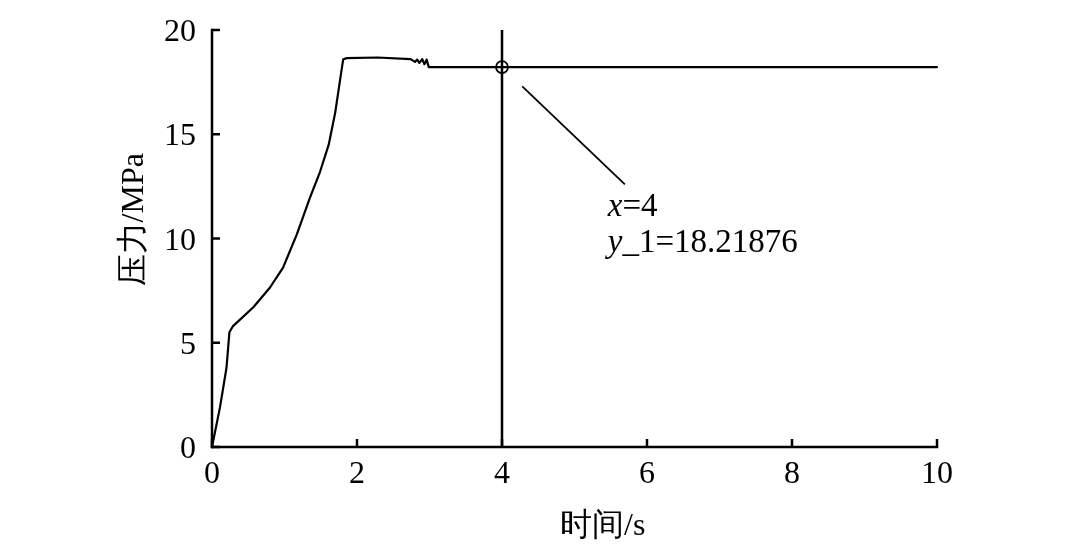 This screenshot has width=1080, height=554. Describe the element at coordinates (180, 30) in the screenshot. I see `y-tick-label: 20` at that location.